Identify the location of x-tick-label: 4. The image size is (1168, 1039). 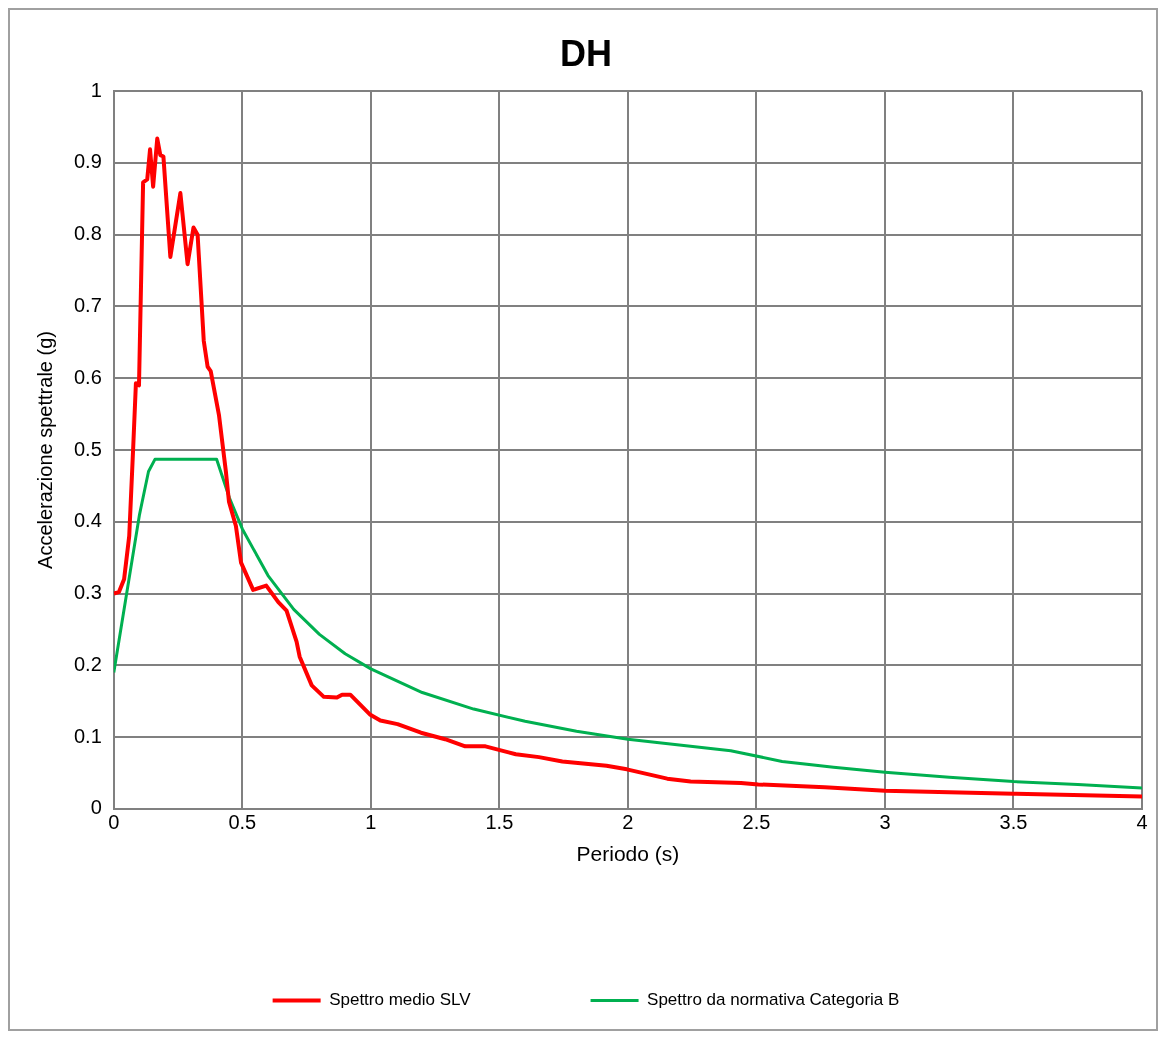
(1142, 822).